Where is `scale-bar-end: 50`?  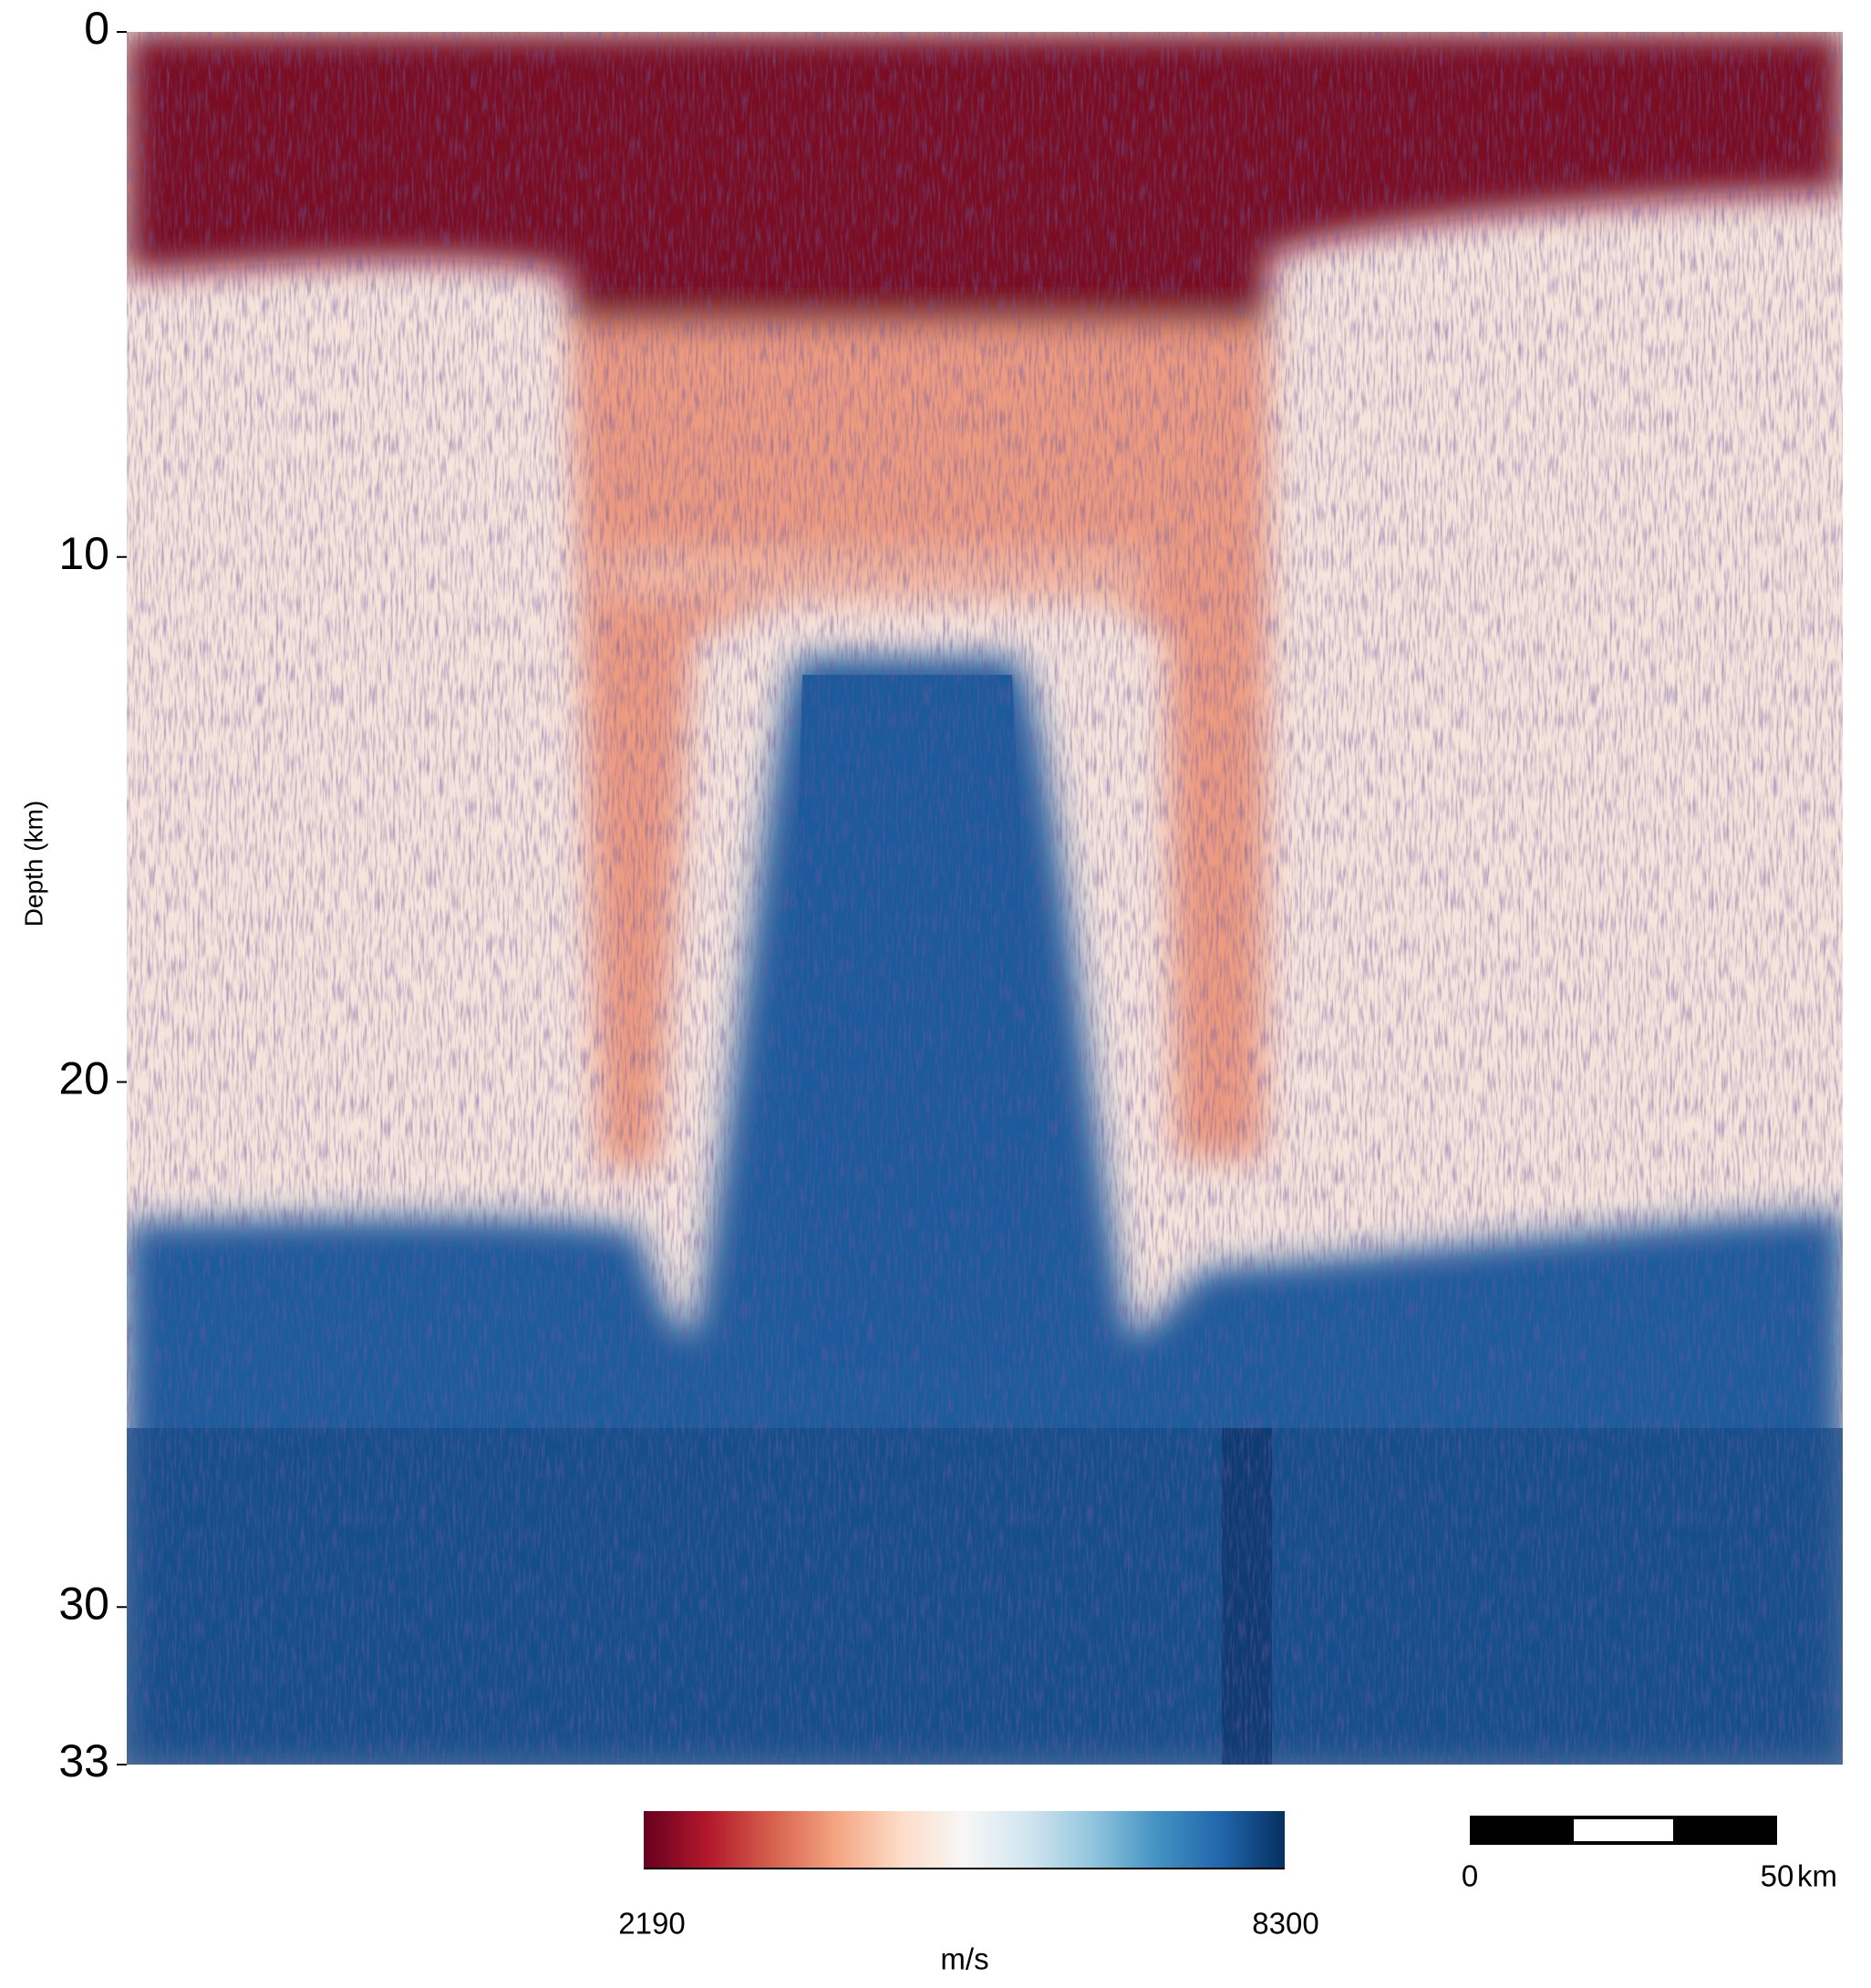 scale-bar-end: 50 is located at coordinates (1778, 1876).